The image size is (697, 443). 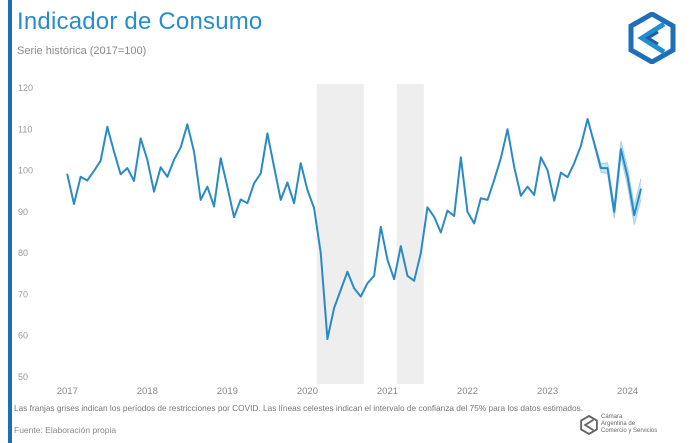 What do you see at coordinates (23, 336) in the screenshot?
I see `y-tick-label: 60` at bounding box center [23, 336].